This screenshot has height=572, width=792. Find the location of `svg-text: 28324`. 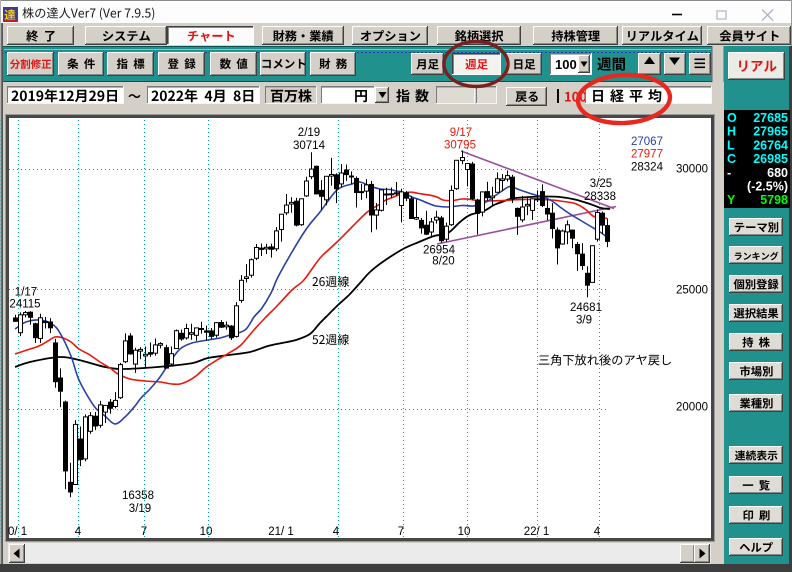

svg-text: 28324 is located at coordinates (647, 168).